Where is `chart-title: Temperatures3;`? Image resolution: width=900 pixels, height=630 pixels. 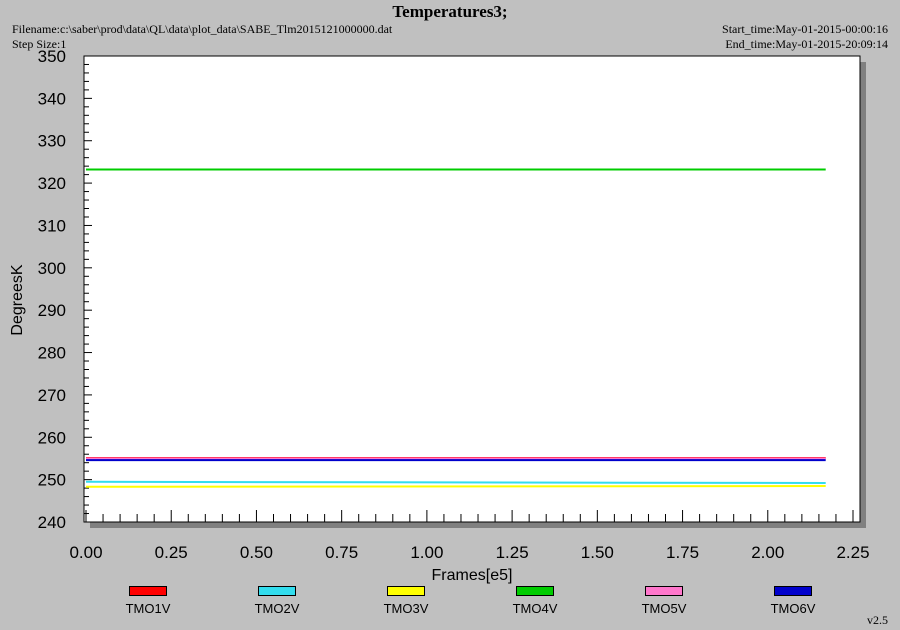
chart-title: Temperatures3; is located at coordinates (450, 11).